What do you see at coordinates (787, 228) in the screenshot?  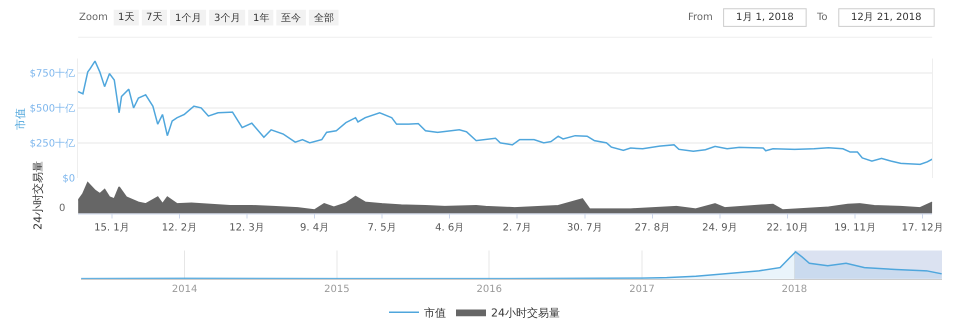 I see `x-tick-label: 22. 10月` at bounding box center [787, 228].